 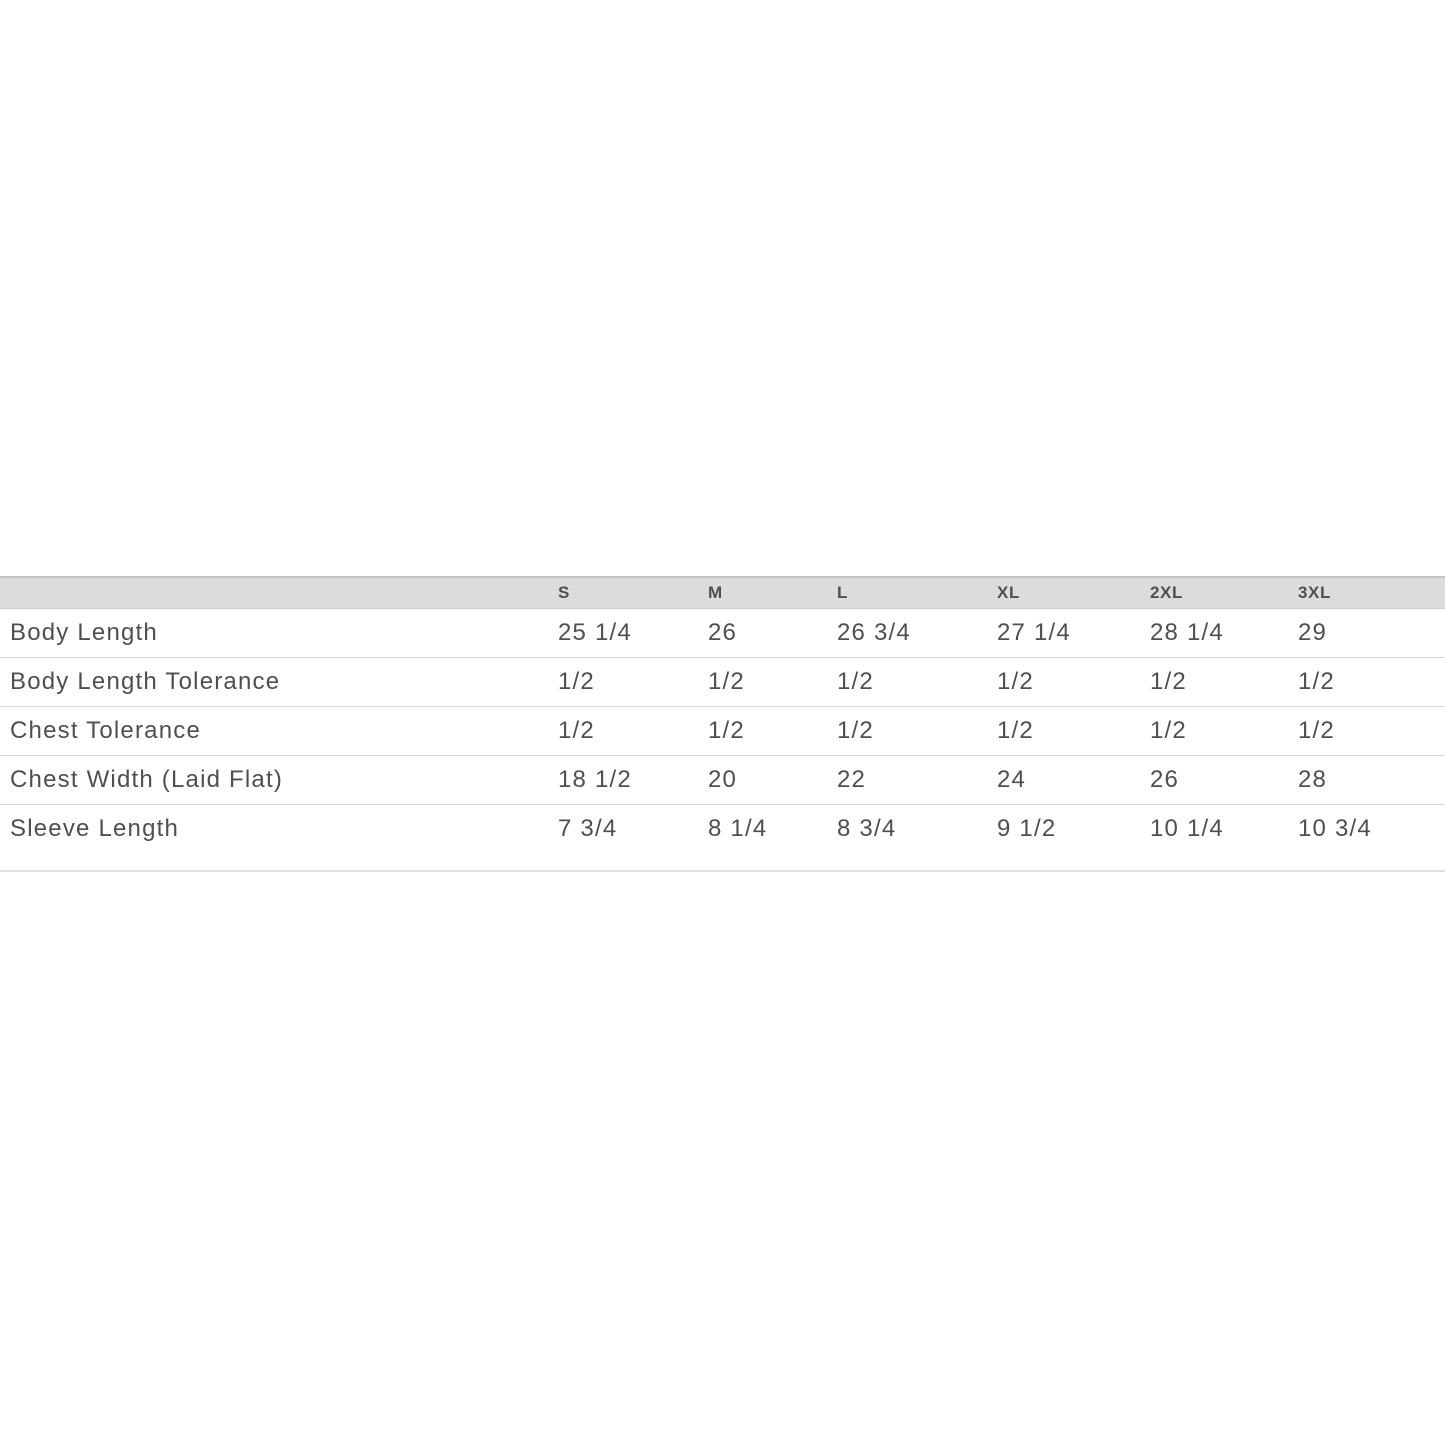 What do you see at coordinates (907, 592) in the screenshot?
I see `column-header-l: L` at bounding box center [907, 592].